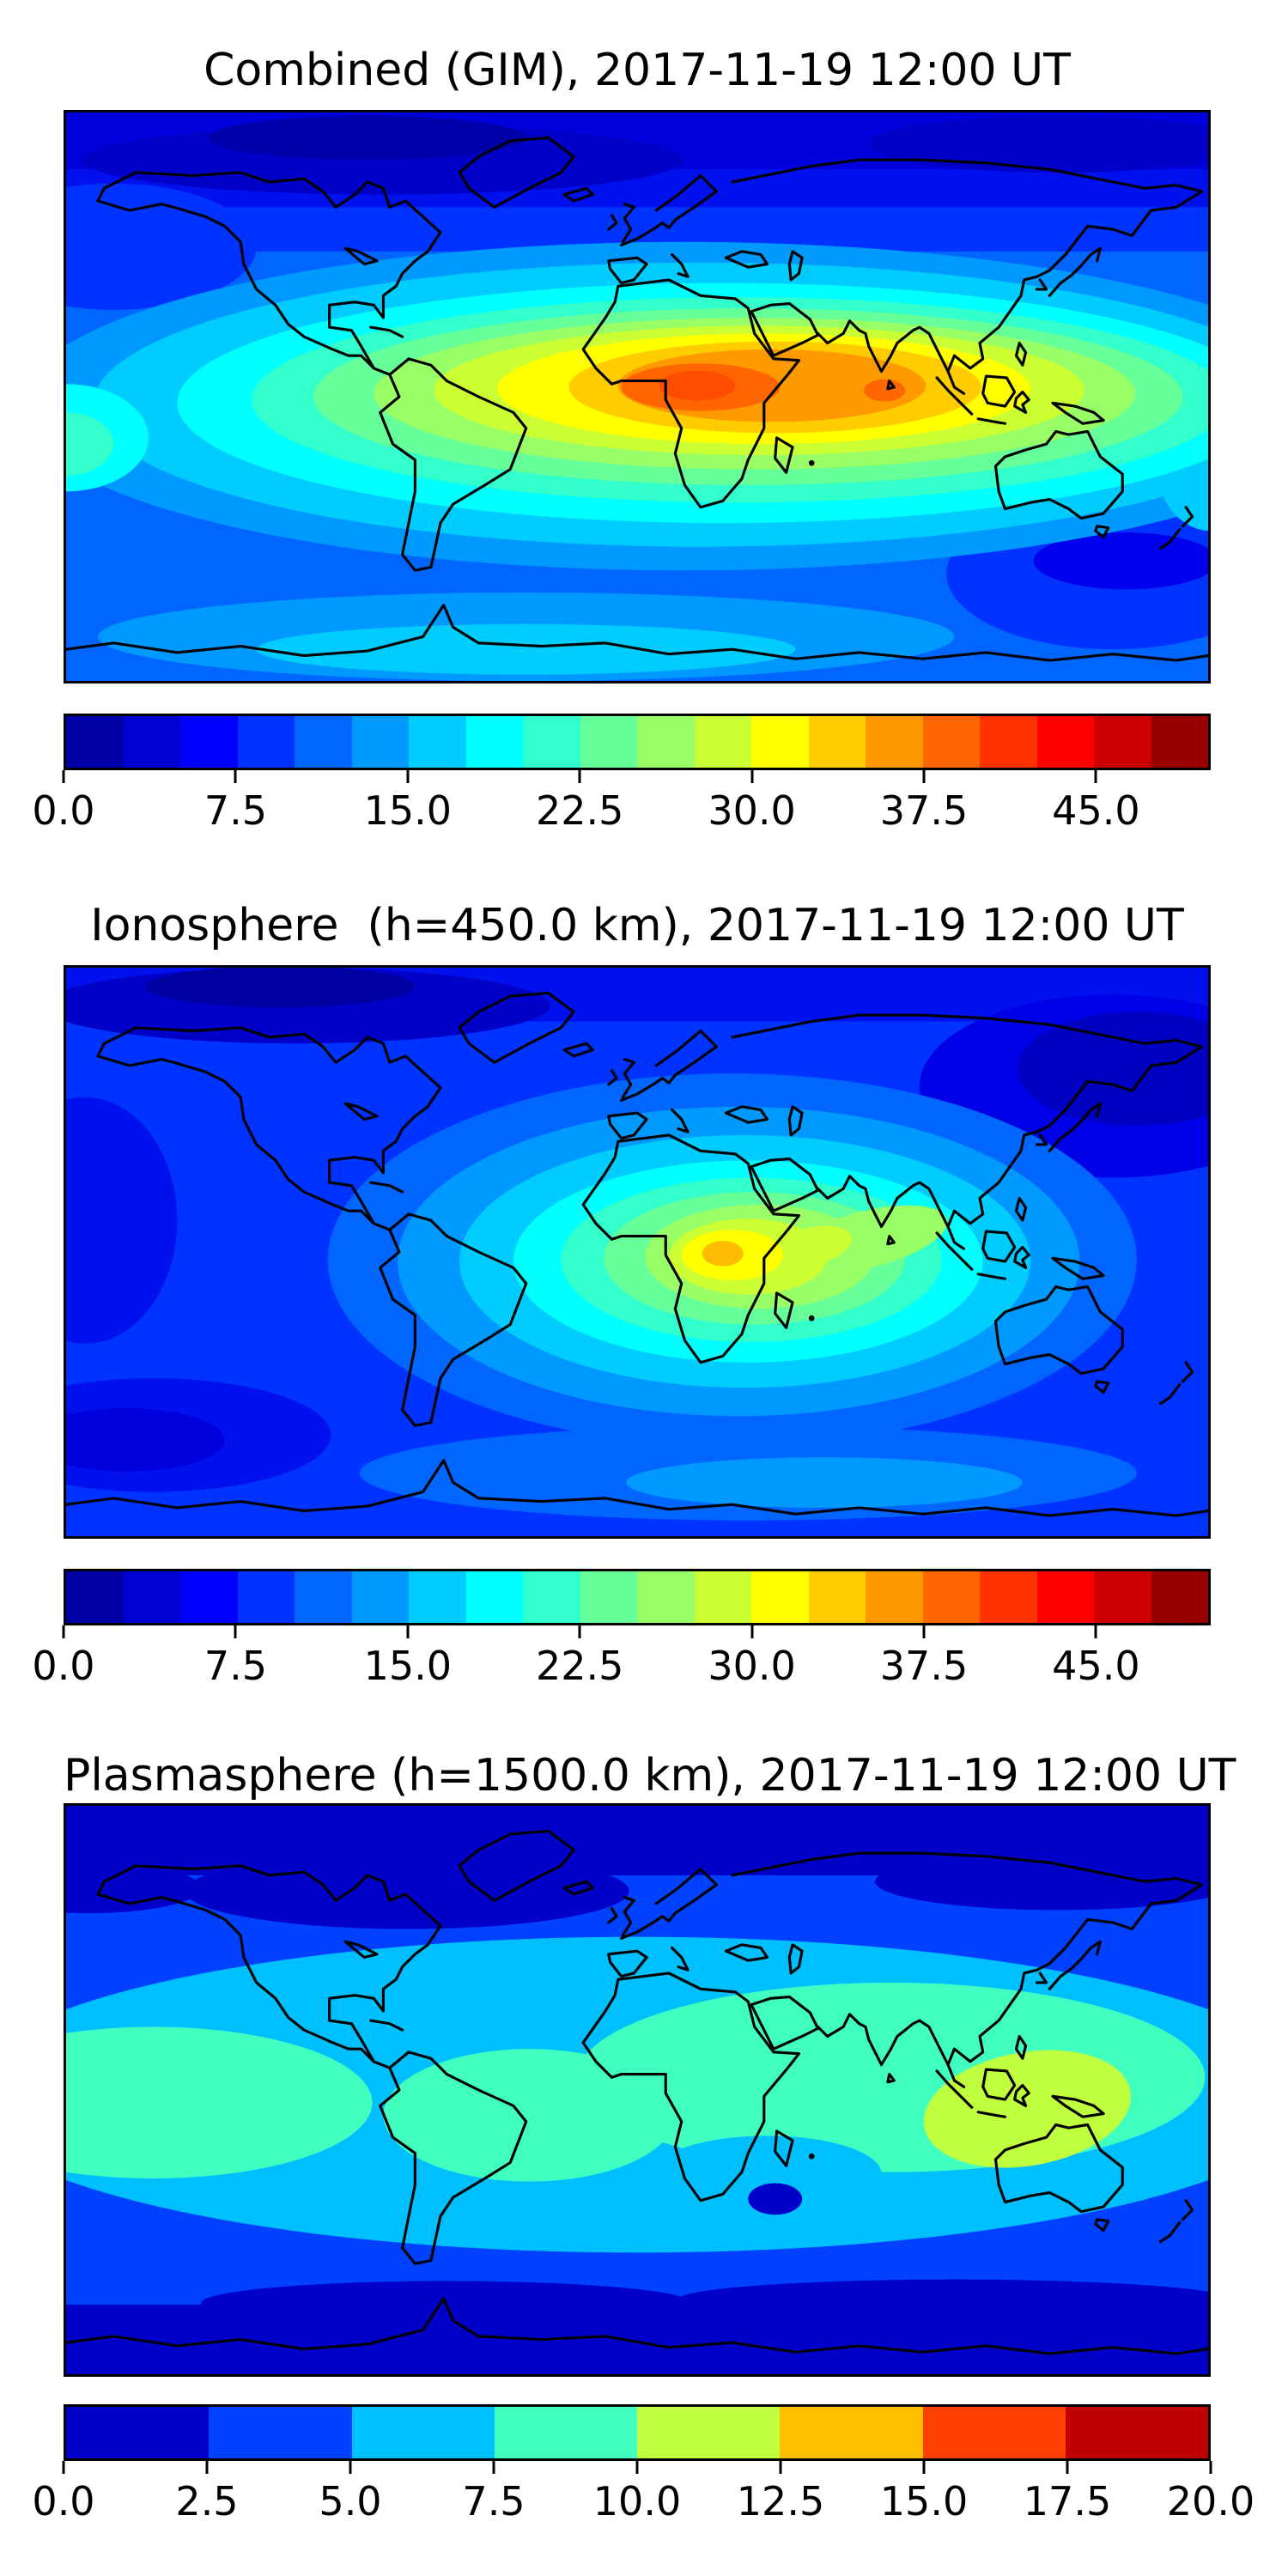 The width and height of the screenshot is (1288, 2576). I want to click on panel-3-colorbar, so click(638, 2433).